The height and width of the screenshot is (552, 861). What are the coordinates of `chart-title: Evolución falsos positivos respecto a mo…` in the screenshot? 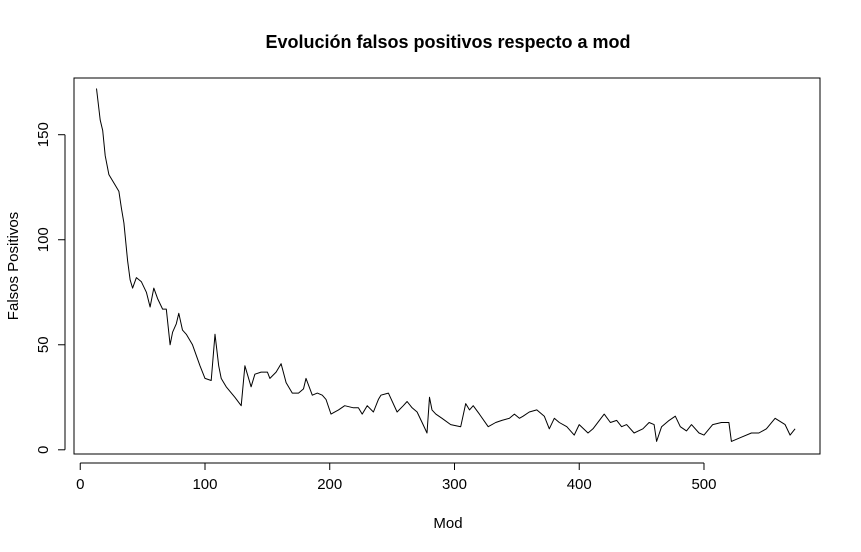 It's located at (447, 42).